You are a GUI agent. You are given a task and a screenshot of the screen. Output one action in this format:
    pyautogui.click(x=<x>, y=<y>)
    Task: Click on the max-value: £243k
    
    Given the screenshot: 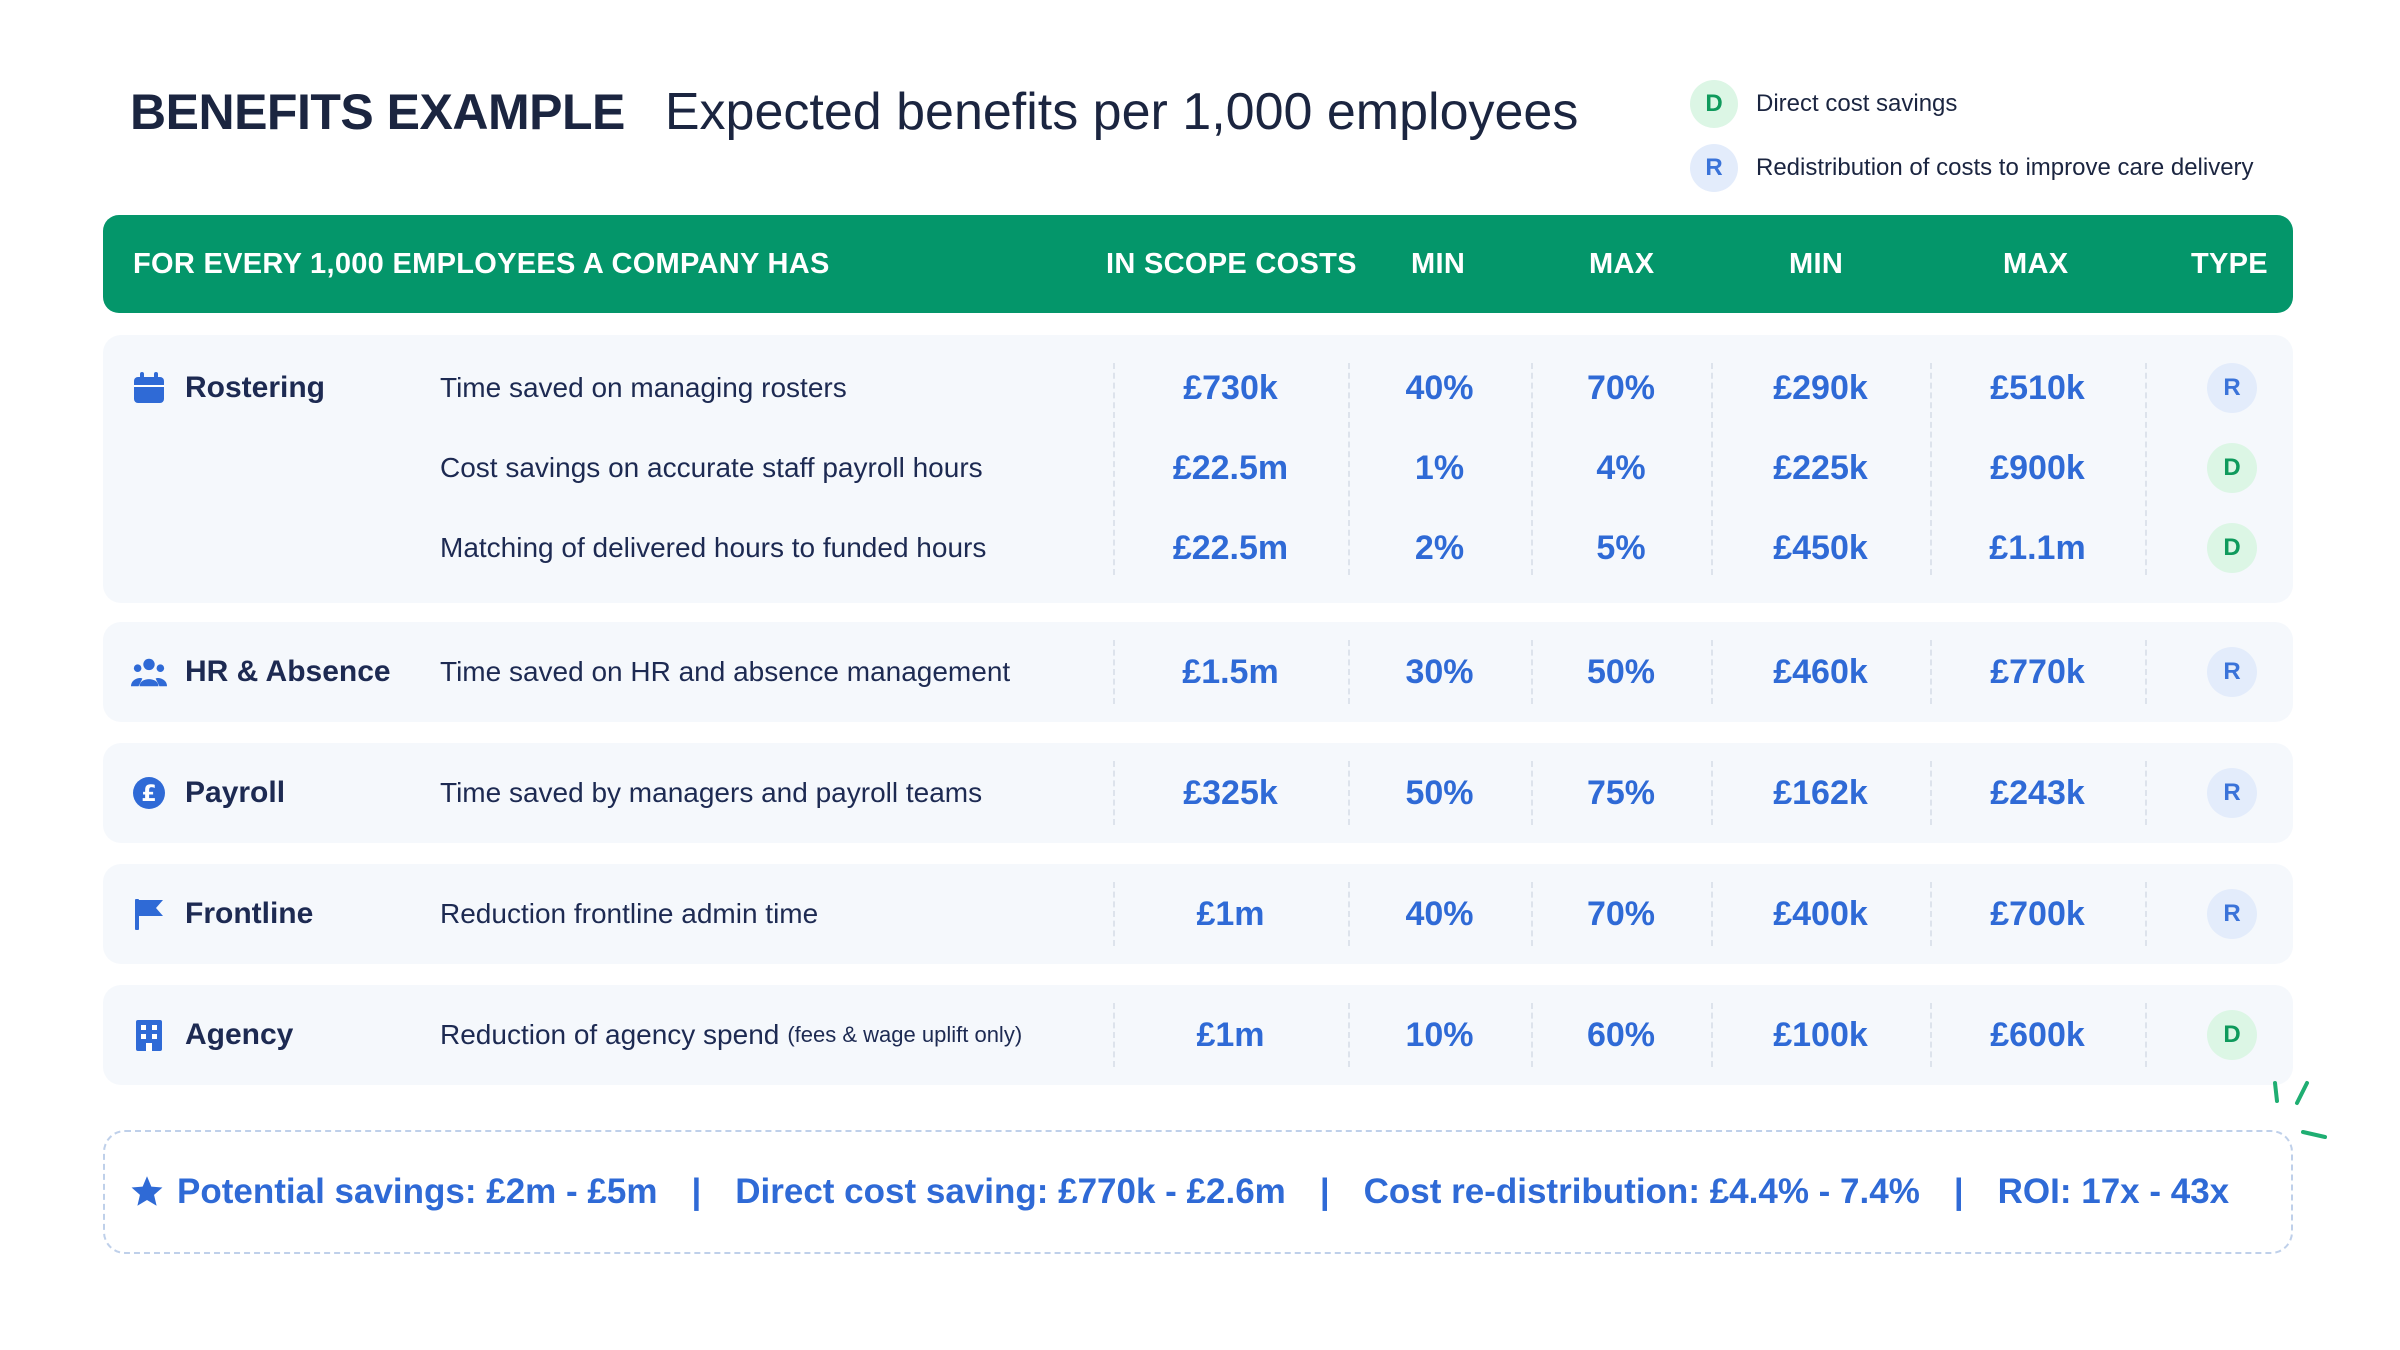 What is the action you would take?
    pyautogui.click(x=2037, y=792)
    